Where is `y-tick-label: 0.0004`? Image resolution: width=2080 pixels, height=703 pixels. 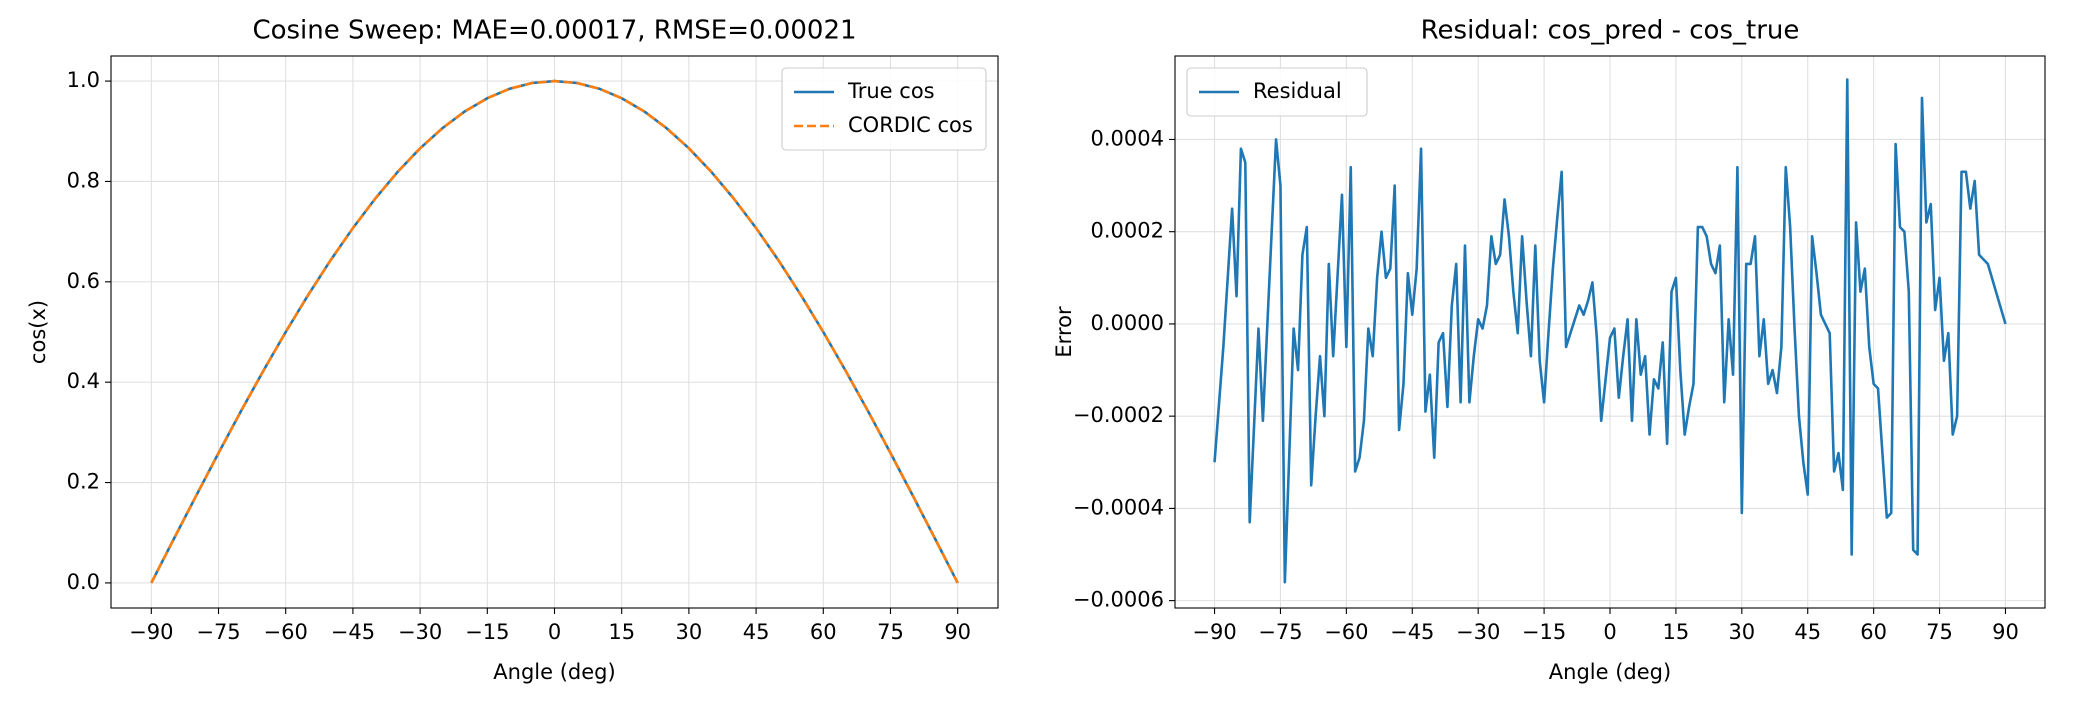
y-tick-label: 0.0004 is located at coordinates (1127, 138).